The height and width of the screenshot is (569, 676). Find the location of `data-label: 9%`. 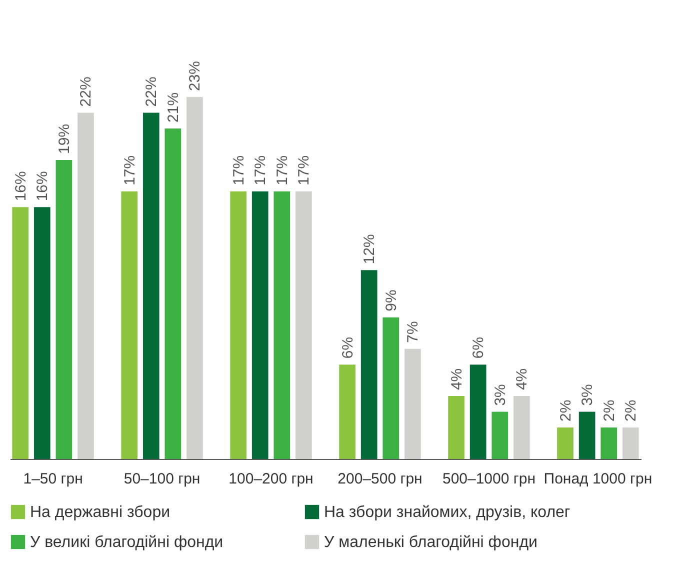

data-label: 9% is located at coordinates (391, 301).